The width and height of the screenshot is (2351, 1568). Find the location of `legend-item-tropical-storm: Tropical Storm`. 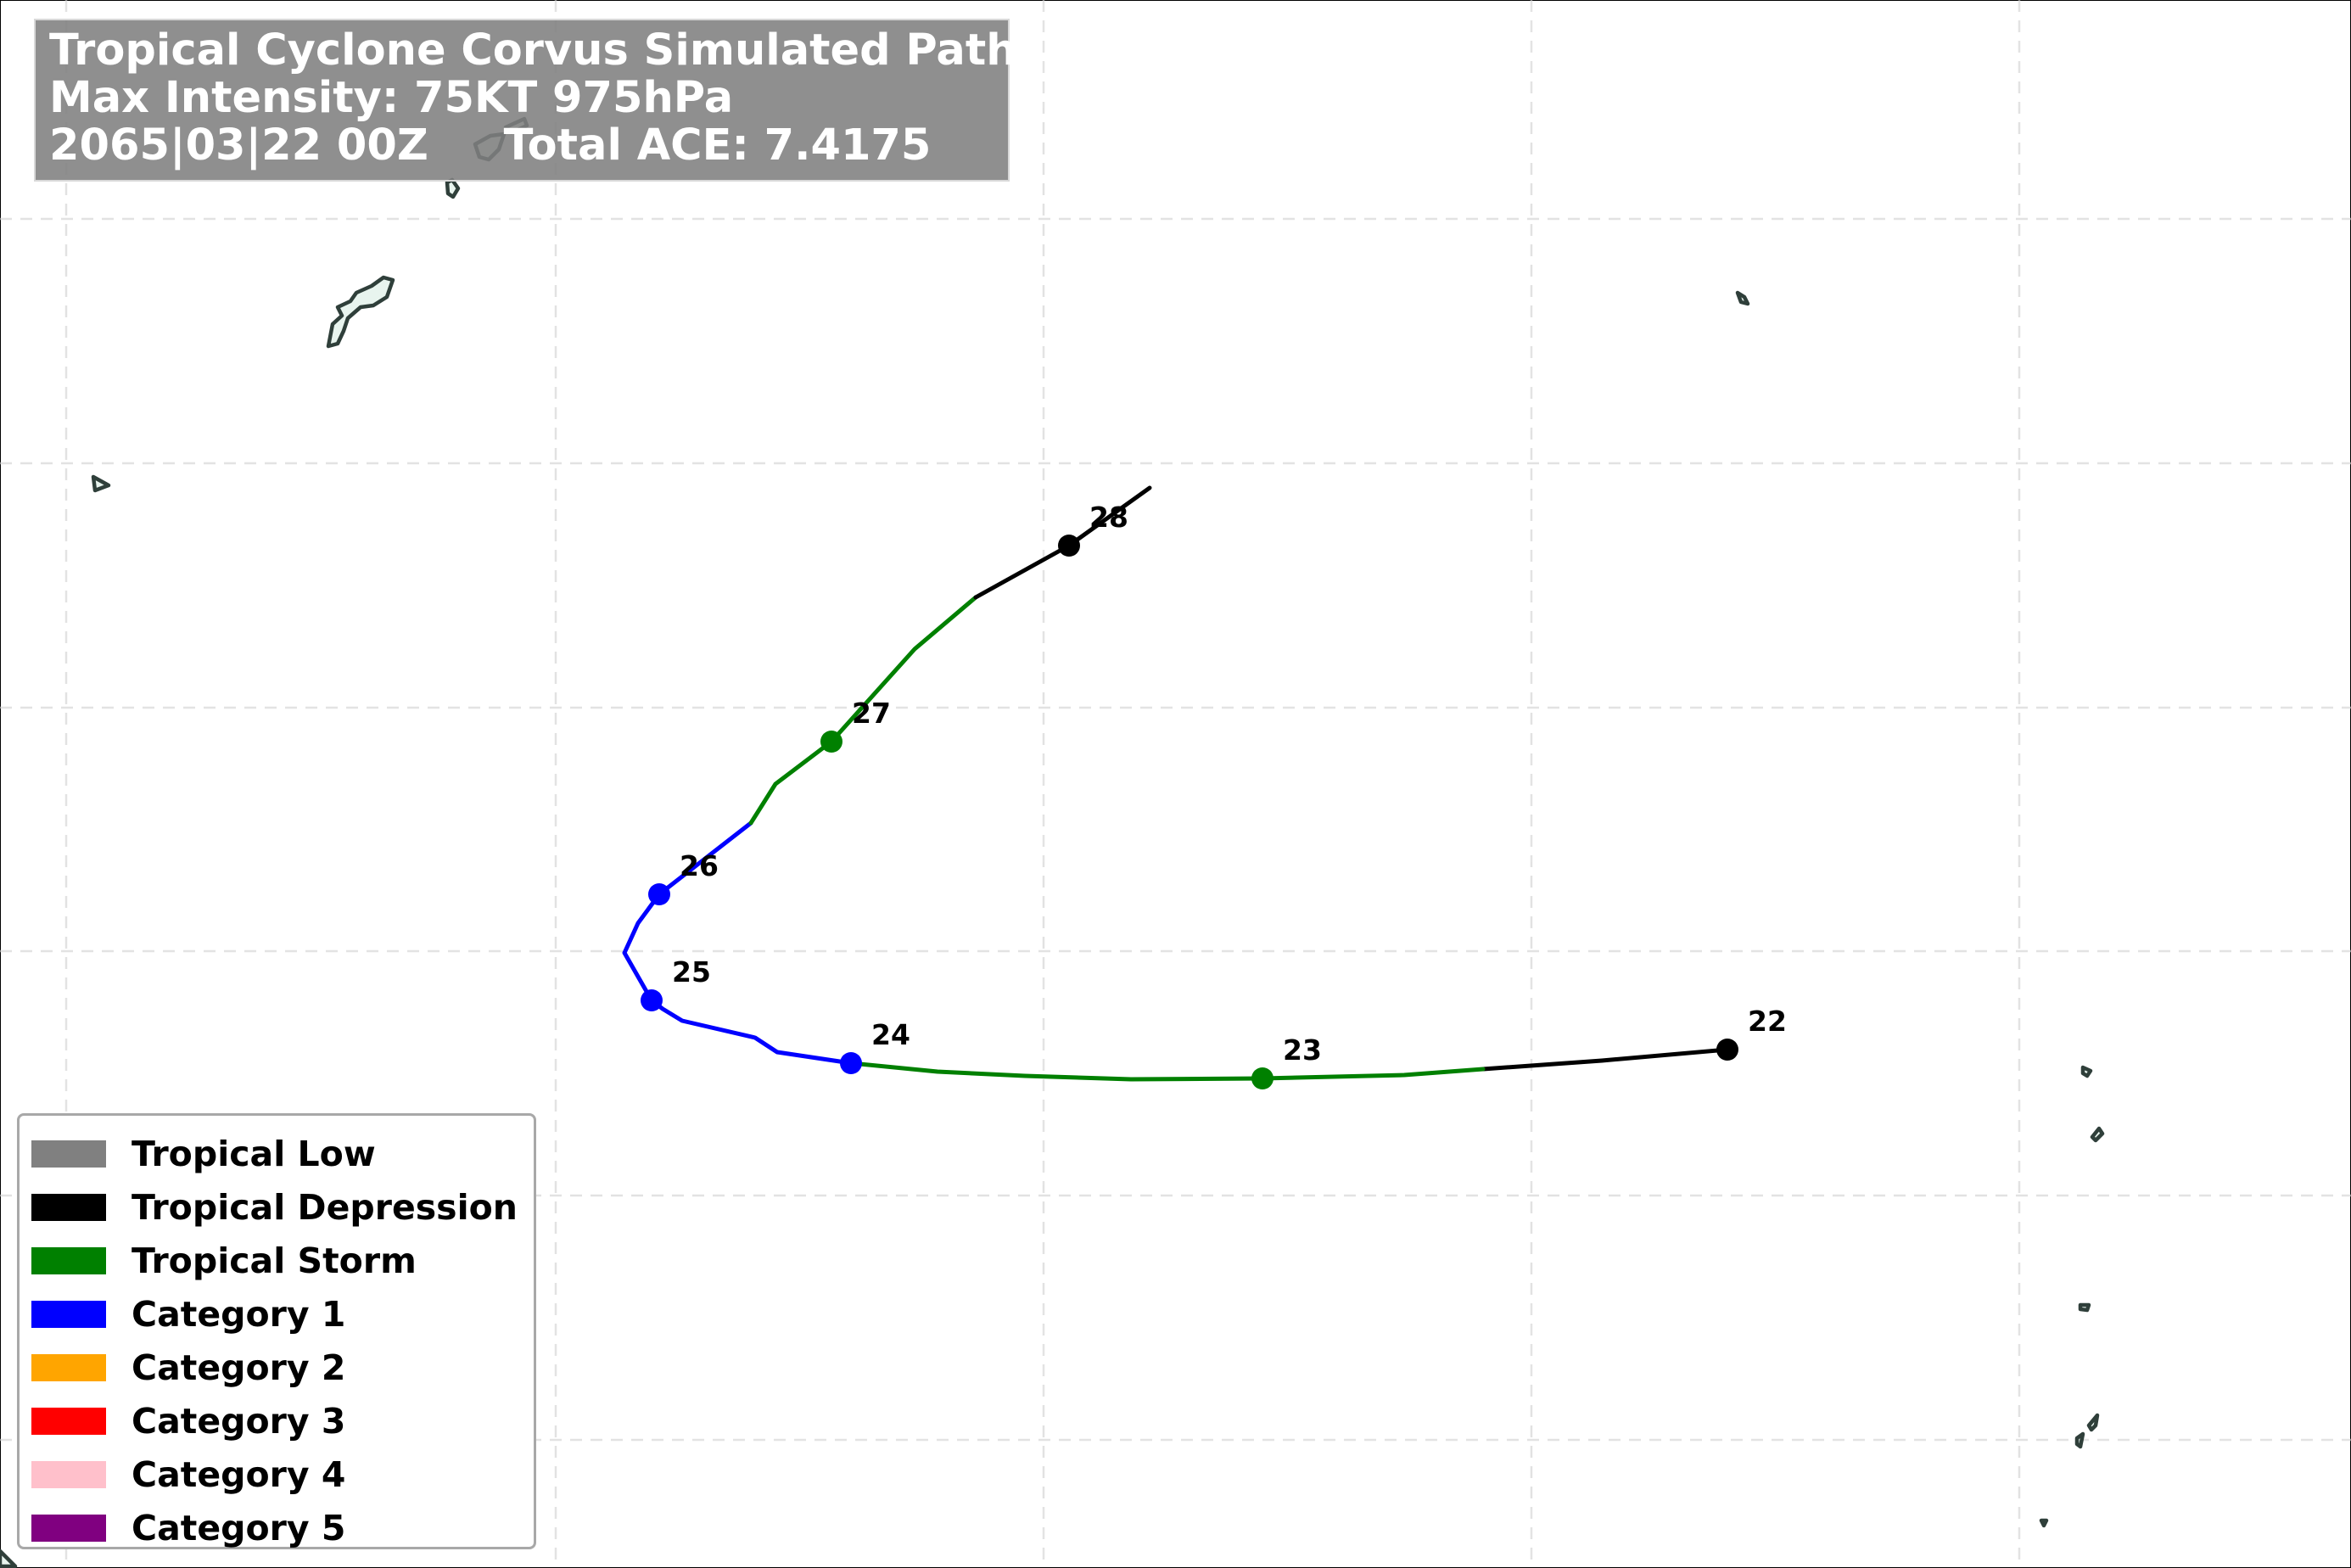

legend-item-tropical-storm: Tropical Storm is located at coordinates (224, 1261).